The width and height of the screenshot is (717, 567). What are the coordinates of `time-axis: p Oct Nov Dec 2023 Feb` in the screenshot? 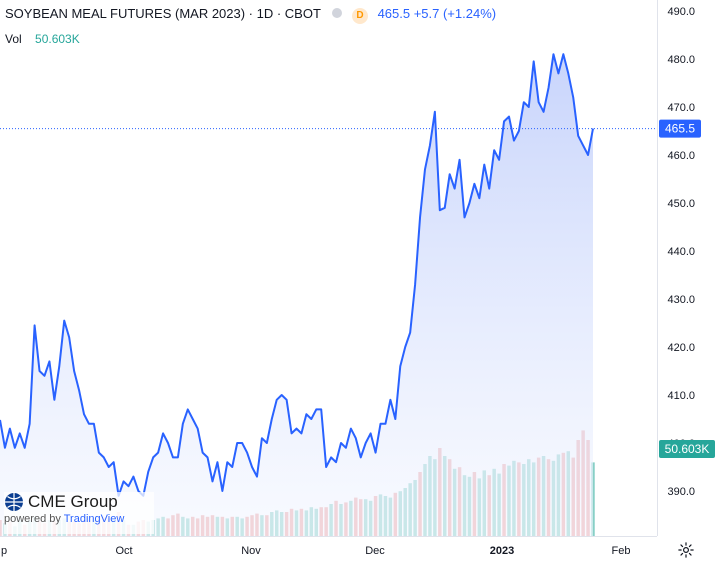 It's located at (316, 551).